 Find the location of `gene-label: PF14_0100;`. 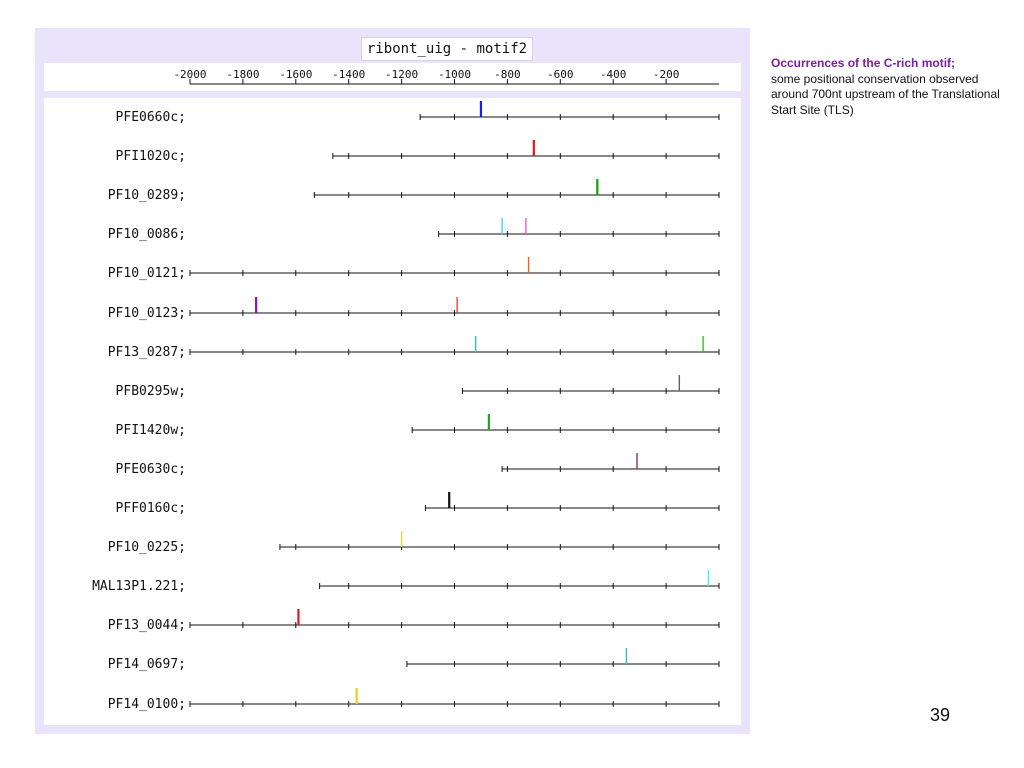

gene-label: PF14_0100; is located at coordinates (147, 704).